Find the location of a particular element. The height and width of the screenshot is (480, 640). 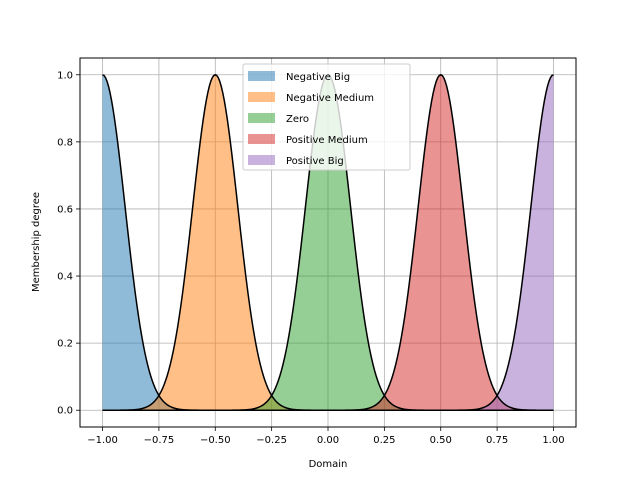

x-tick-label: 0.50 is located at coordinates (441, 440).